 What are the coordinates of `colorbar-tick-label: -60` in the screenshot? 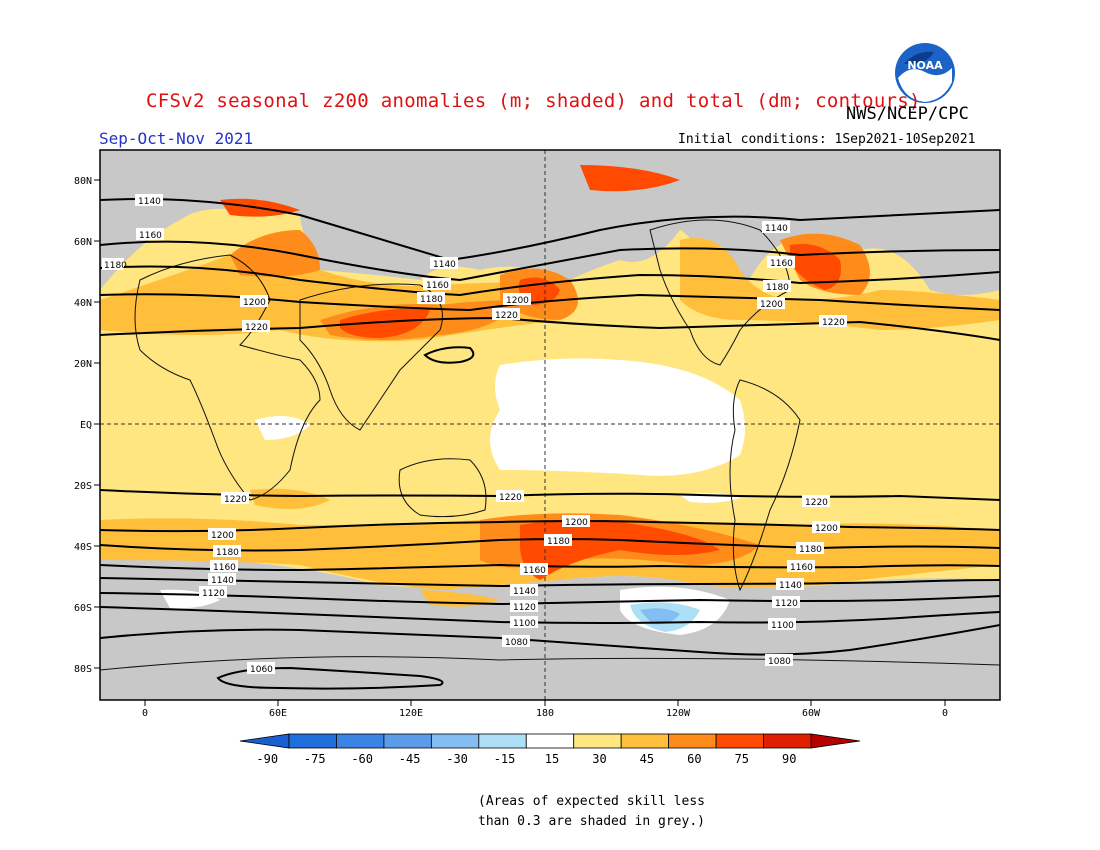 It's located at (362, 759).